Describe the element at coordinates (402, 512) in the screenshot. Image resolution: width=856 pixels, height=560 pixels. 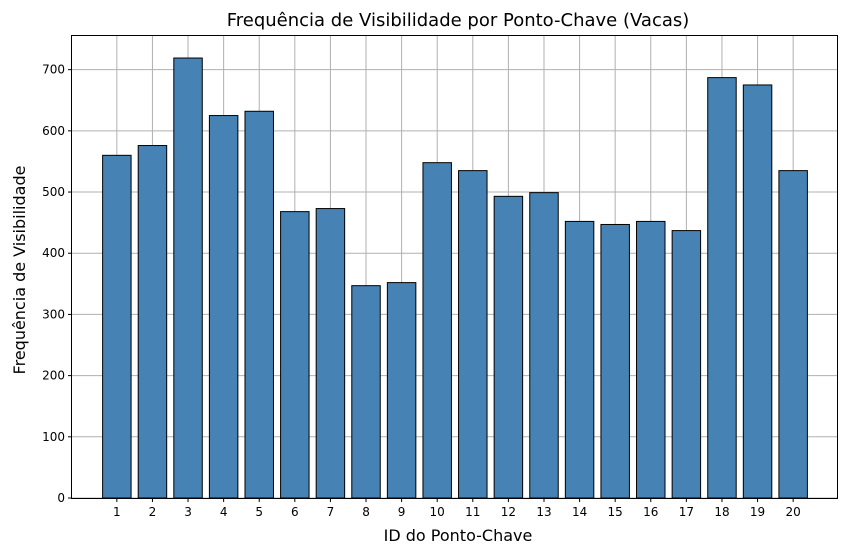
I see `x-tick-label: 9` at that location.